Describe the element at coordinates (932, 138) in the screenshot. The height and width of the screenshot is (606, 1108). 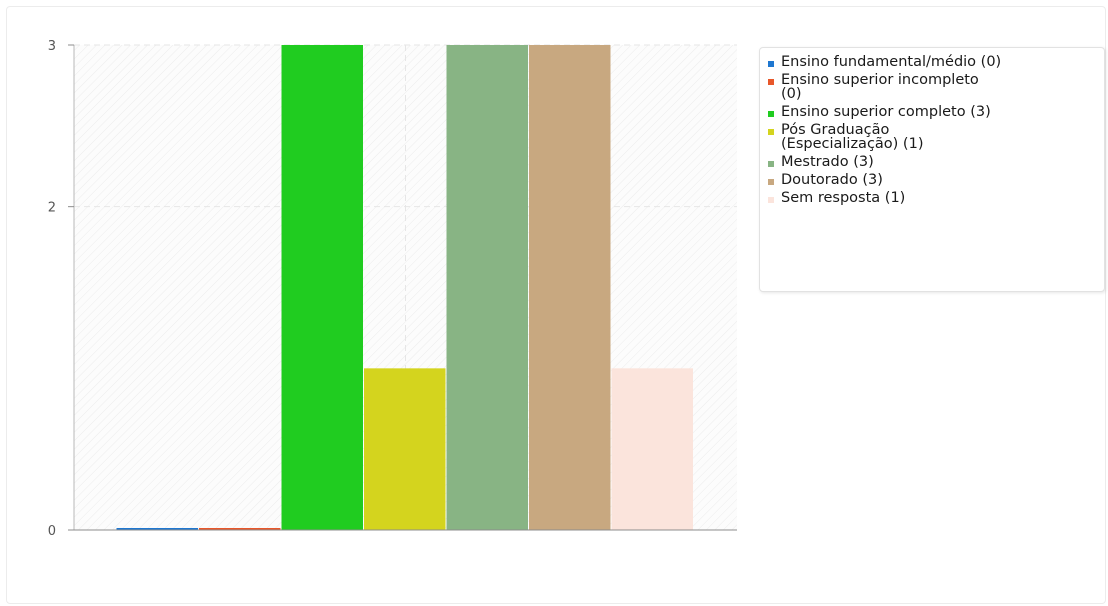
I see `legend-item: Pós Graduação (Especialização) (1)` at that location.